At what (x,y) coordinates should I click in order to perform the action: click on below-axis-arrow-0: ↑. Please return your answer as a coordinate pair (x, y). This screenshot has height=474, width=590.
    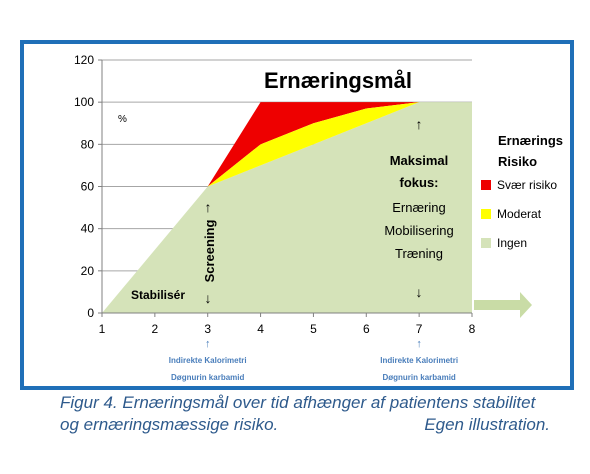
    Looking at the image, I should click on (208, 344).